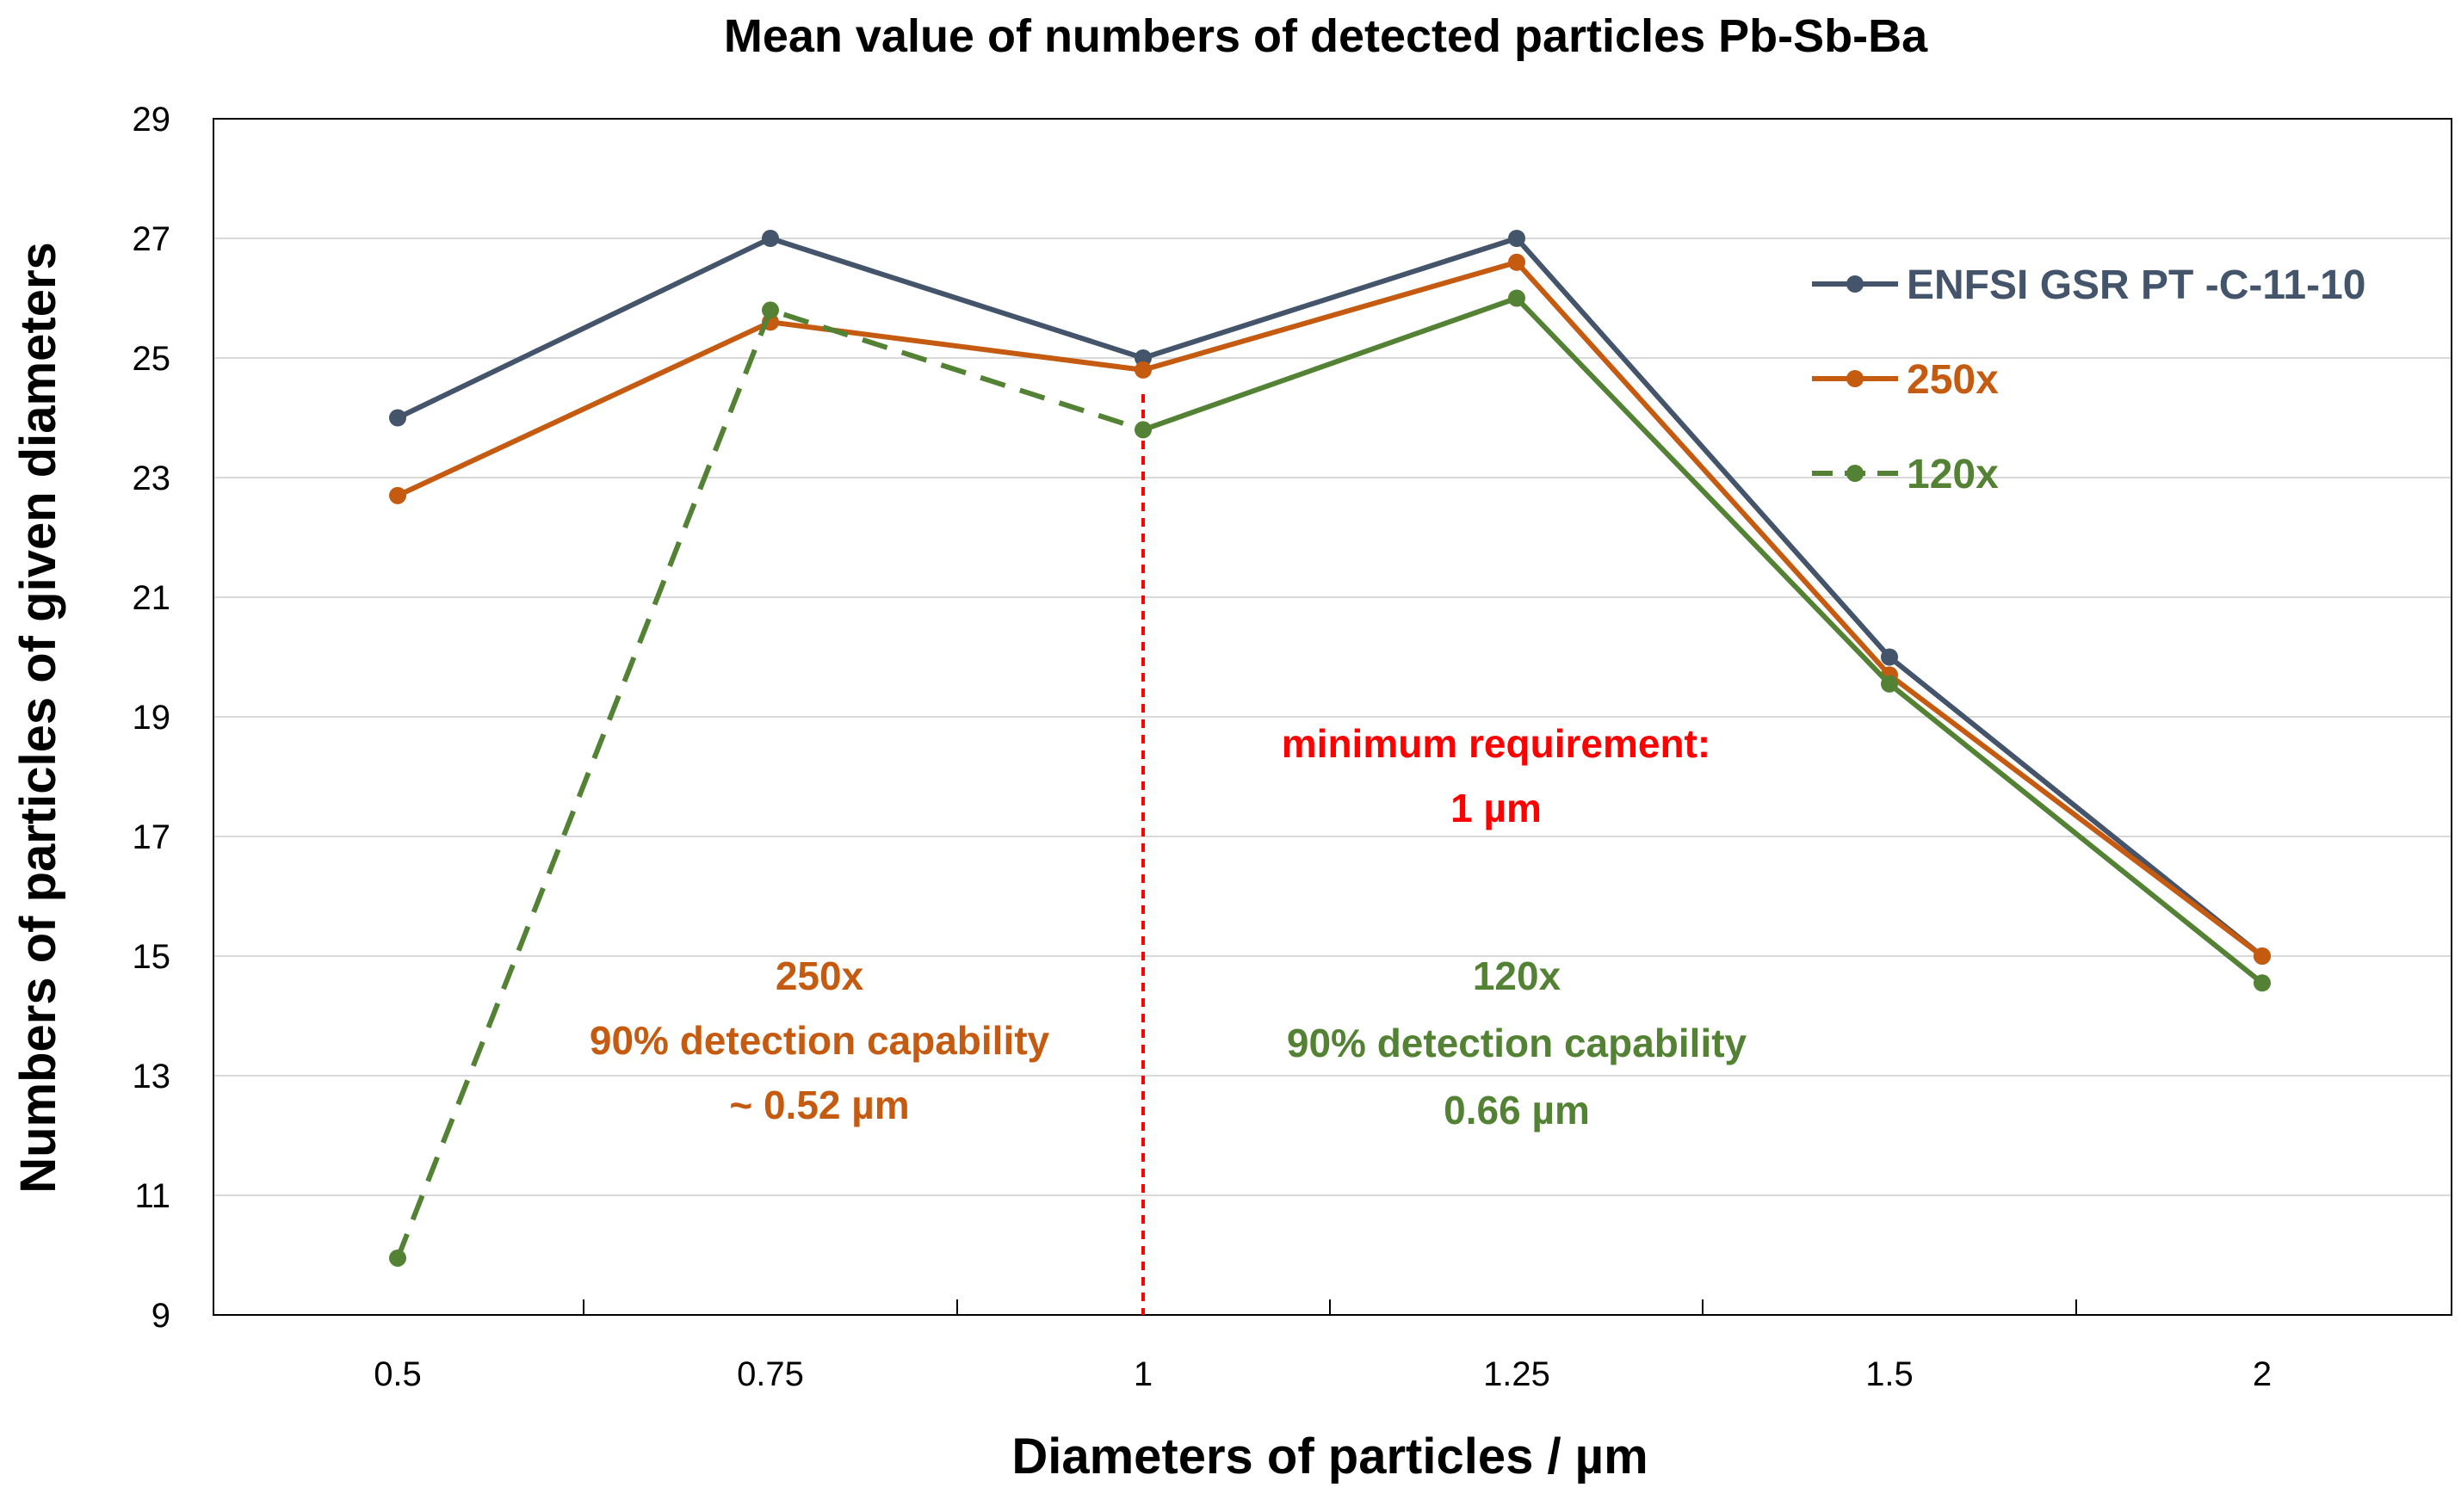 The image size is (2461, 1512). I want to click on annotation-threshold: 1 µm, so click(1496, 808).